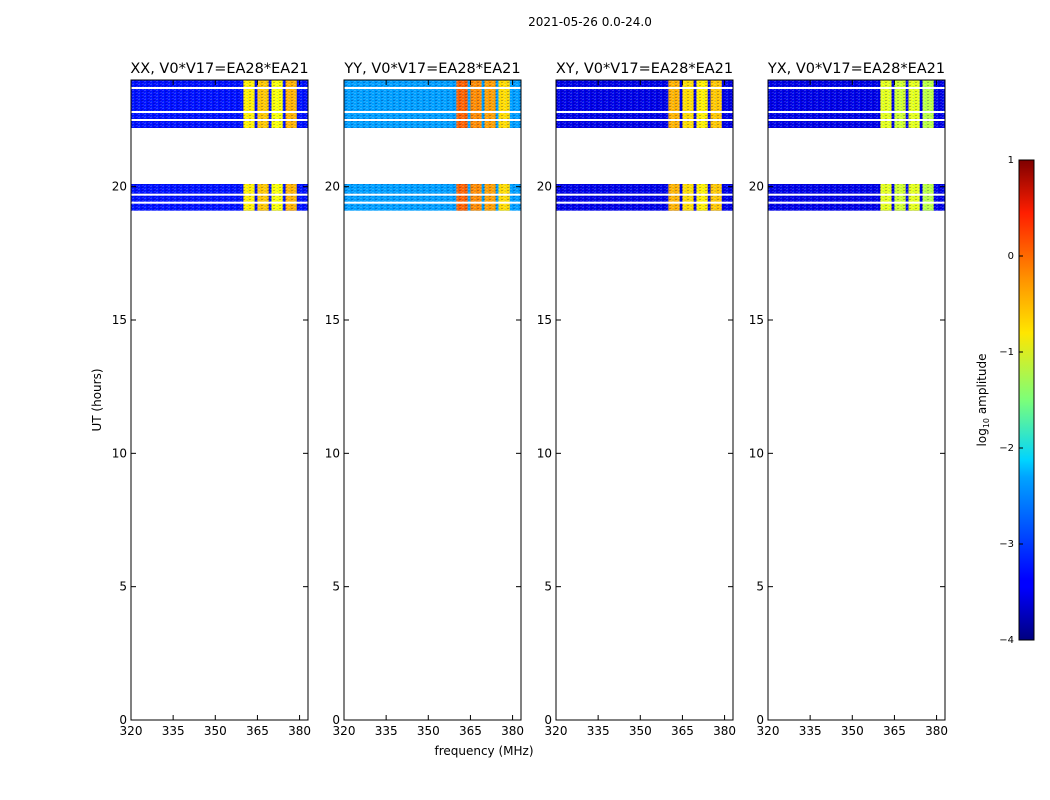 This screenshot has width=1050, height=800. Describe the element at coordinates (431, 69) in the screenshot. I see `panel-title: YY, V0*V17=EA28*EA21` at that location.